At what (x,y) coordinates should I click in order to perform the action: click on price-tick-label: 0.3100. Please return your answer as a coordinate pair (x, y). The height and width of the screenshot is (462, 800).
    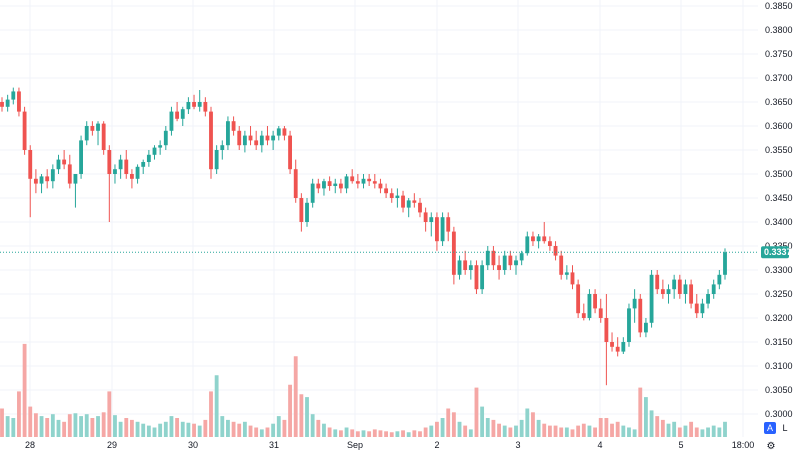
    Looking at the image, I should click on (779, 366).